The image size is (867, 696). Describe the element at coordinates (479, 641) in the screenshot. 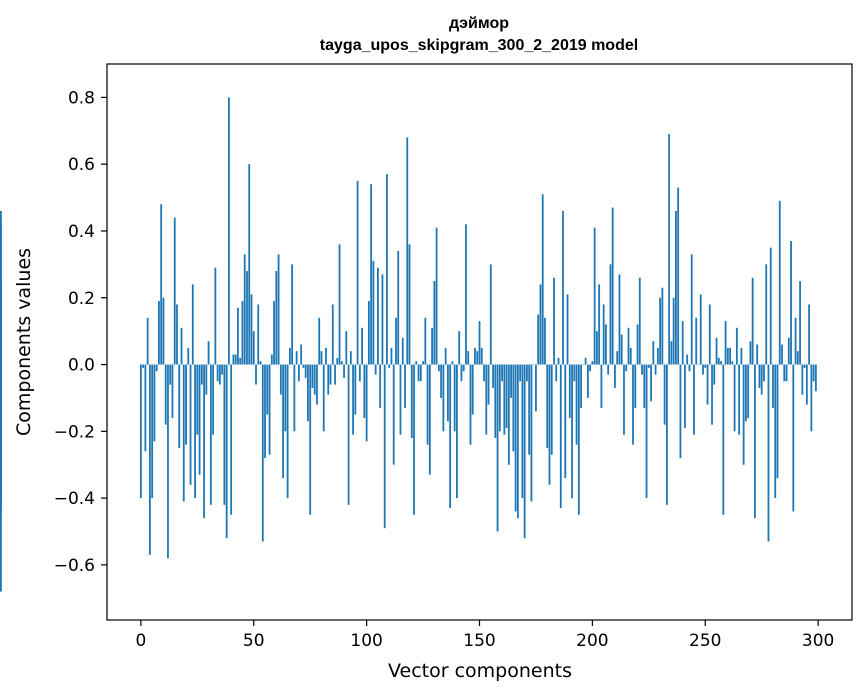

I see `x-tick-label: 150` at that location.